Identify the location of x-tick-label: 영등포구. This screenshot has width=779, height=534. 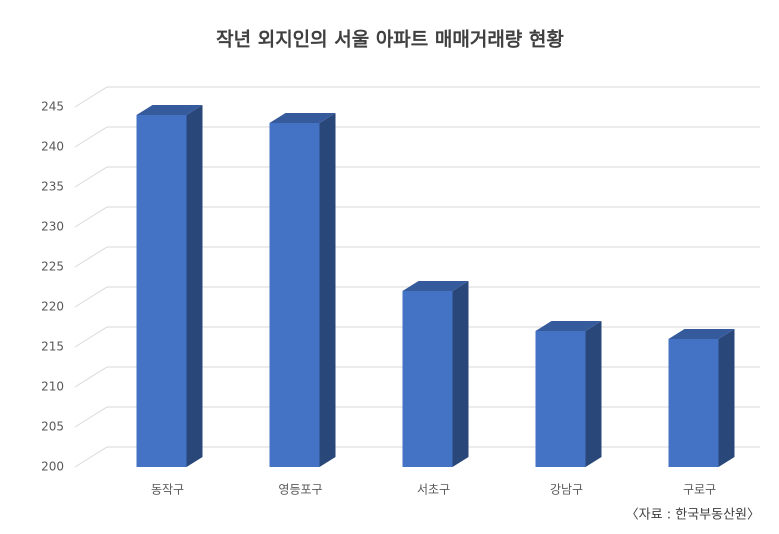
(300, 490).